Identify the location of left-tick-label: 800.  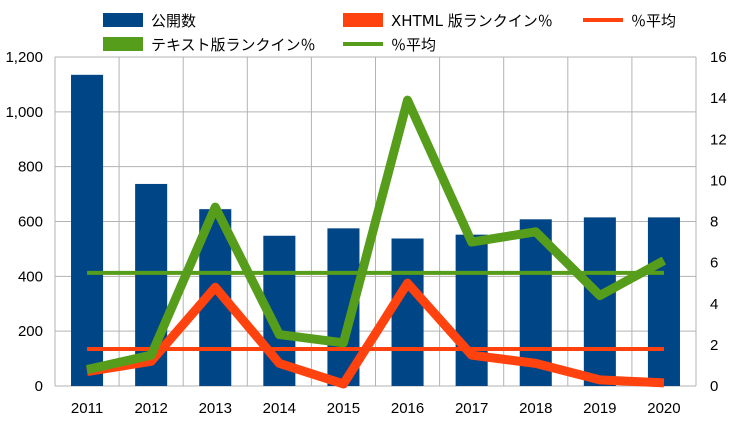
(30, 167).